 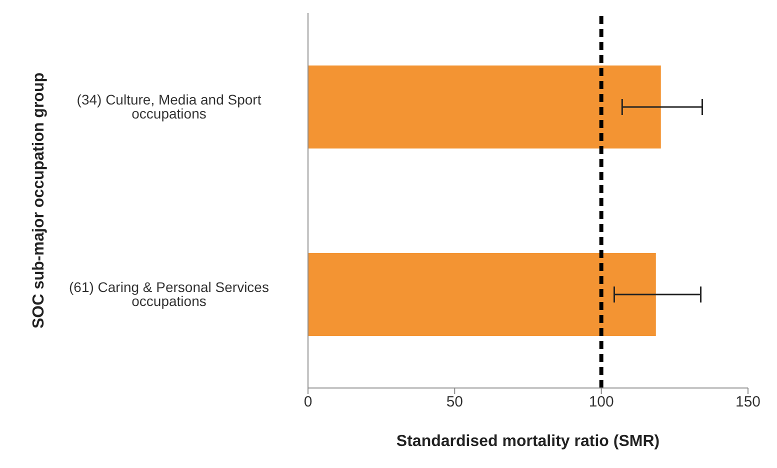 What do you see at coordinates (169, 107) in the screenshot?
I see `y-tick-label: (34) Culture, Media and Sport occupations` at bounding box center [169, 107].